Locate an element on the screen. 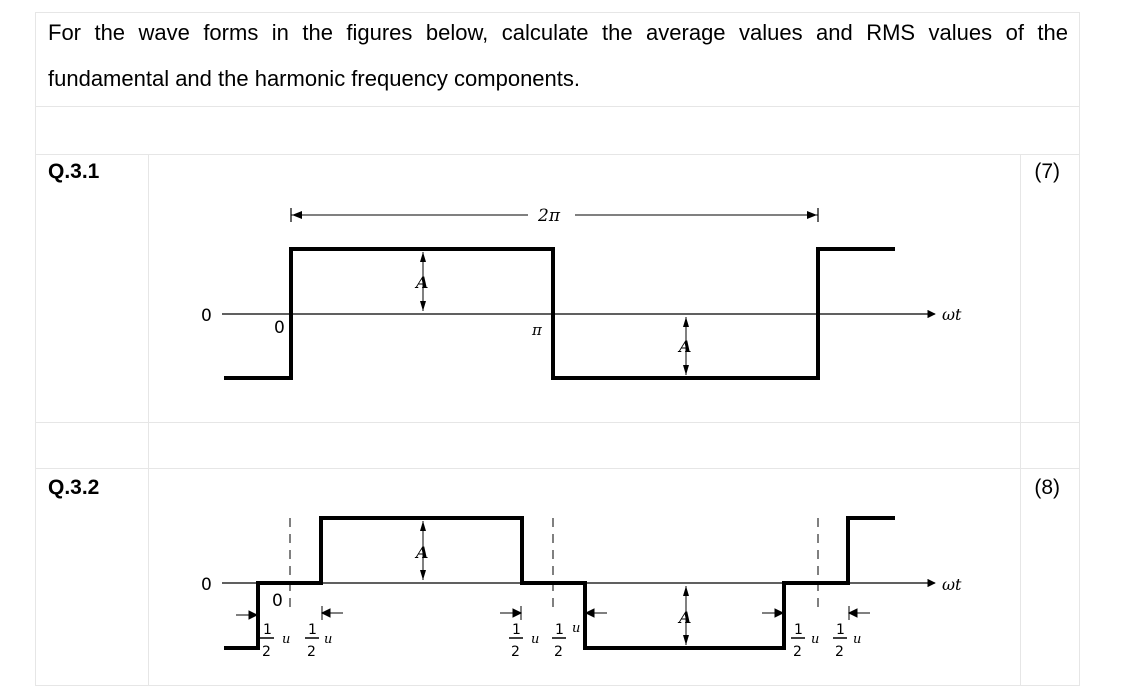 The width and height of the screenshot is (1135, 700). question-marks: (7) is located at coordinates (1047, 171).